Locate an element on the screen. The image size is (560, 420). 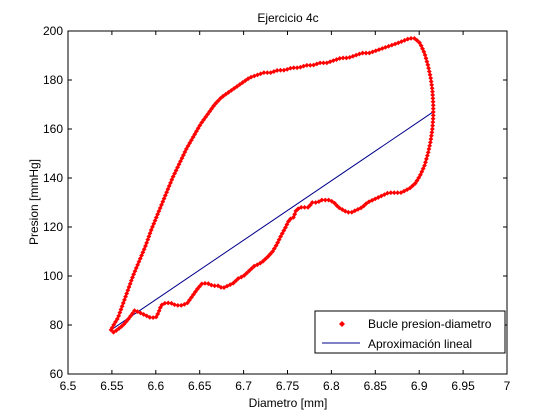
chart-title: Ejercicio 4c is located at coordinates (287, 18).